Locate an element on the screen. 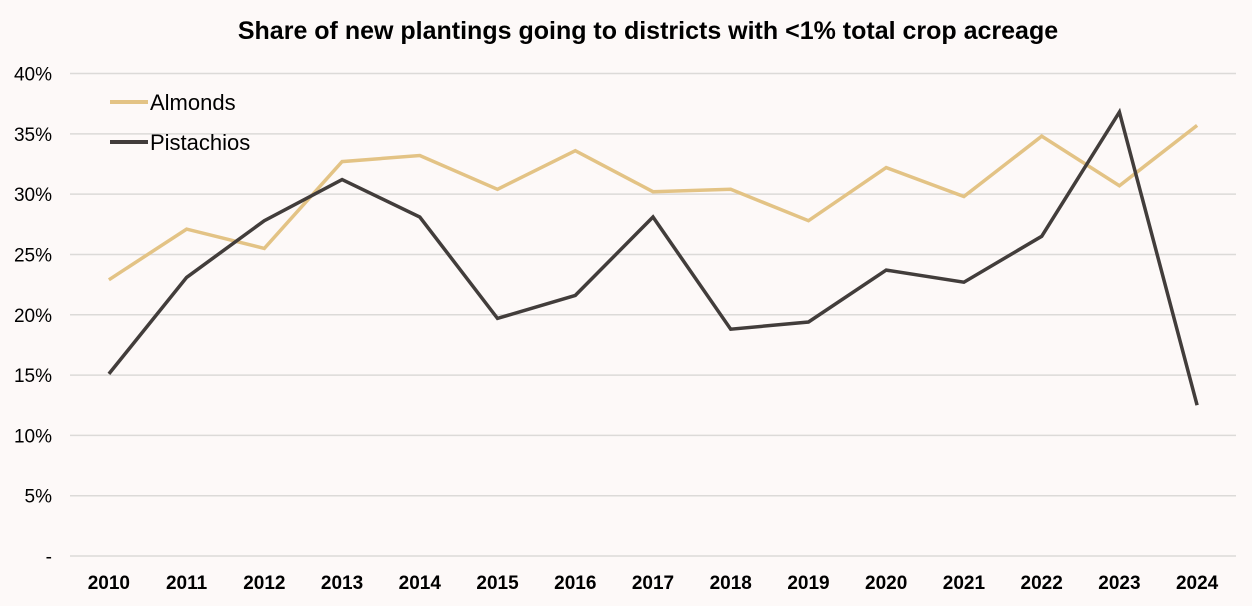  y-tick-label: 10% is located at coordinates (33, 436).